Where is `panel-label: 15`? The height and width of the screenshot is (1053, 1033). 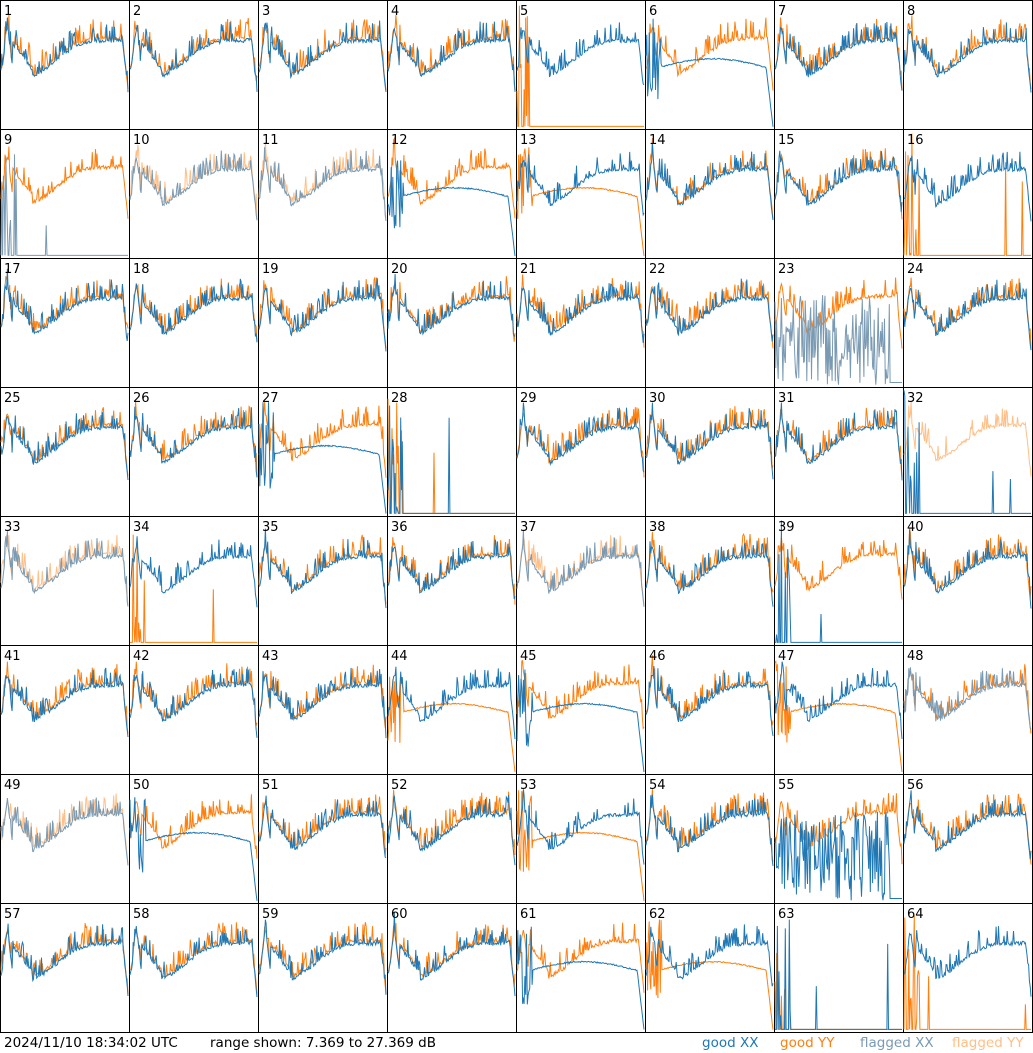 panel-label: 15 is located at coordinates (786, 140).